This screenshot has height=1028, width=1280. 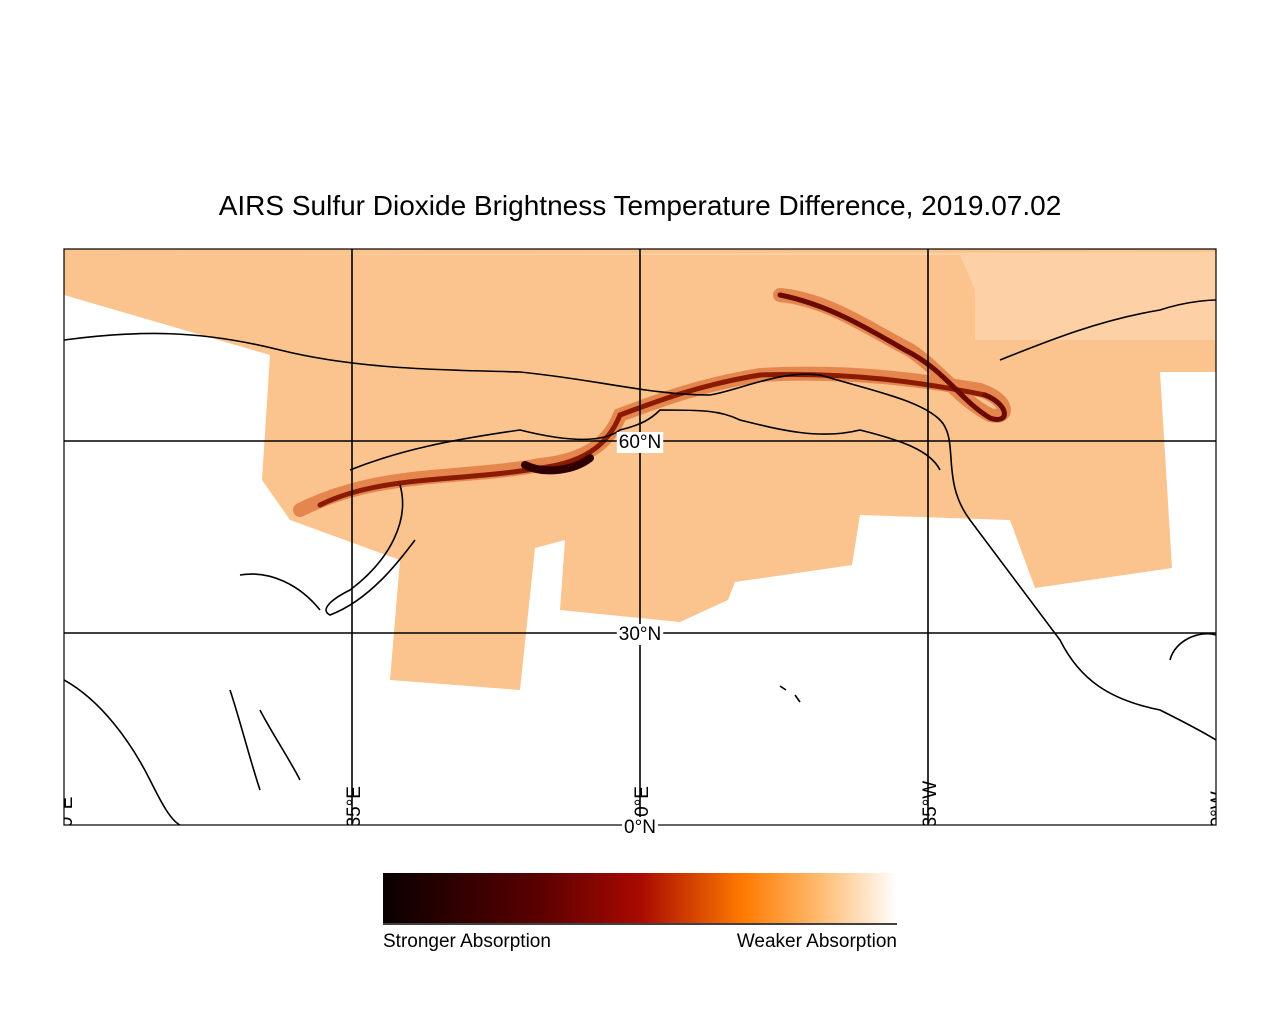 What do you see at coordinates (354, 812) in the screenshot?
I see `lon-label: 135°E` at bounding box center [354, 812].